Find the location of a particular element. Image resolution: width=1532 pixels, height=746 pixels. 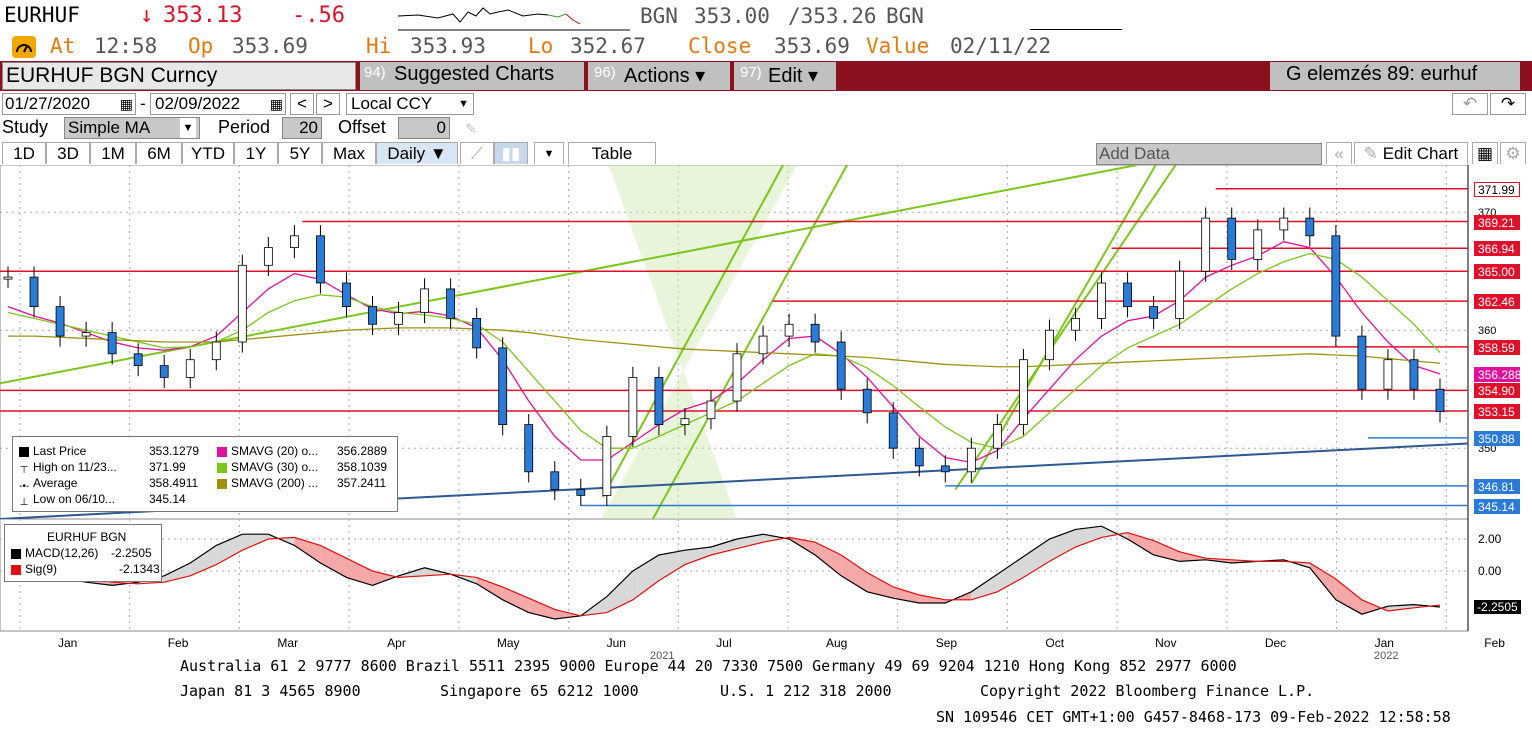

year-label: 2022 is located at coordinates (1386, 656).